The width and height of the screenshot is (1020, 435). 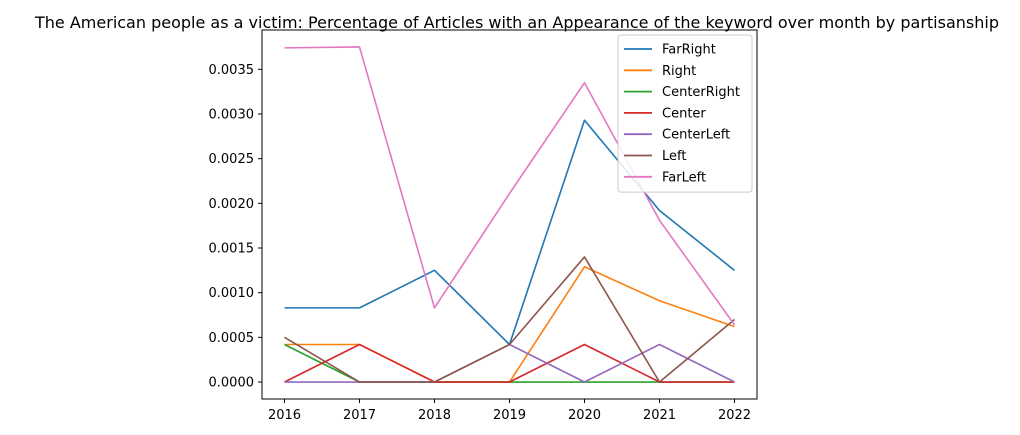 I want to click on x-tick-label: 2018, so click(x=434, y=415).